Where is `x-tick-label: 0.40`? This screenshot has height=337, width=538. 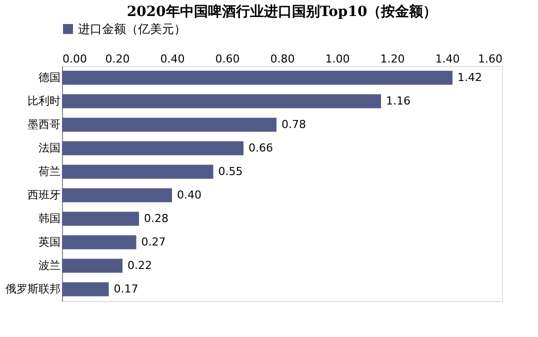 x-tick-label: 0.40 is located at coordinates (172, 59).